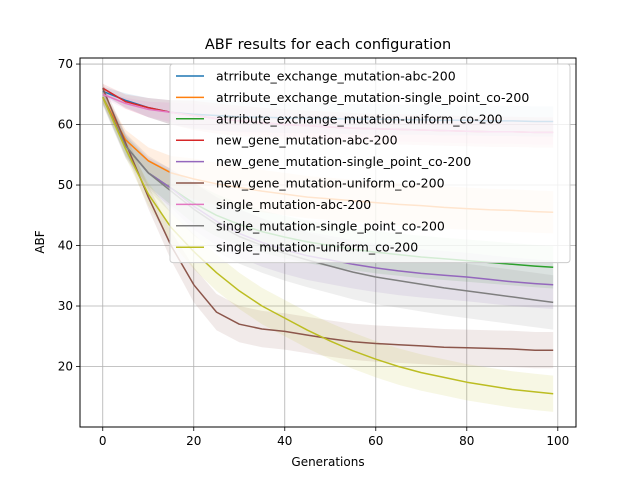  What do you see at coordinates (193, 441) in the screenshot?
I see `x-tick-label: 20` at bounding box center [193, 441].